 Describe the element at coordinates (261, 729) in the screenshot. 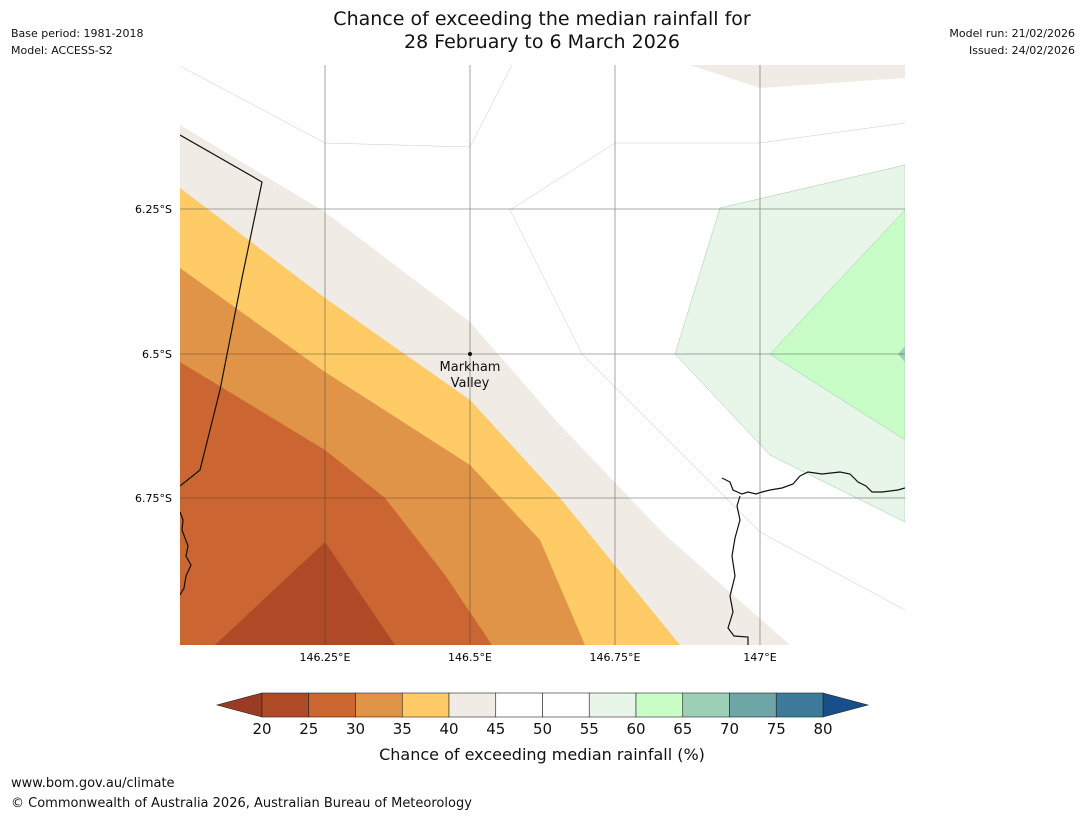

I see `colorbar-tick-label: 20` at that location.